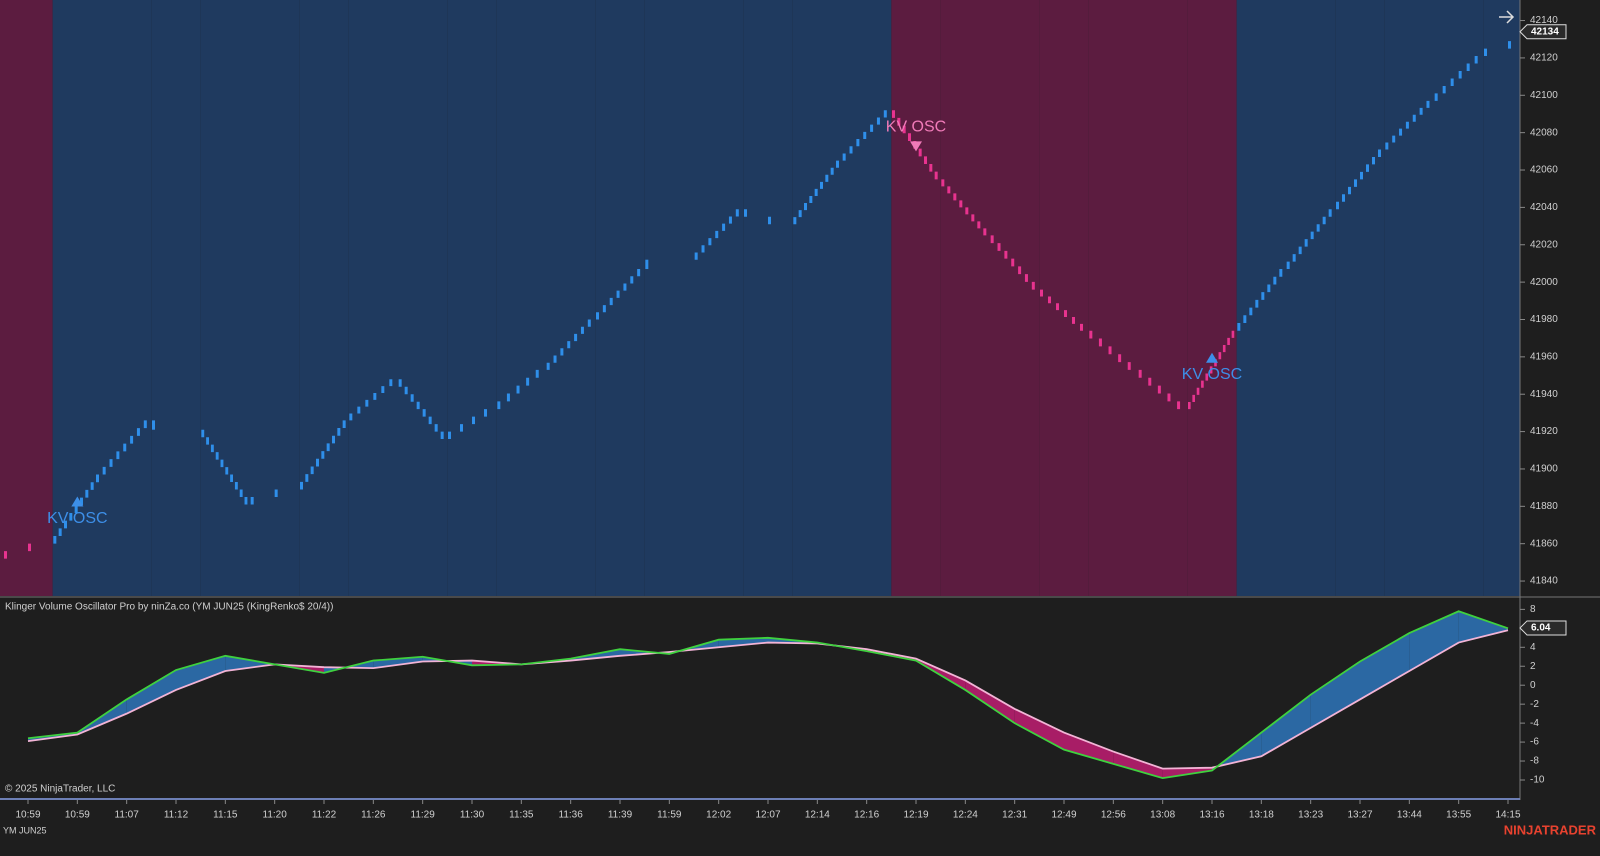 The height and width of the screenshot is (856, 1600). I want to click on y-tick-label: -2, so click(1534, 704).